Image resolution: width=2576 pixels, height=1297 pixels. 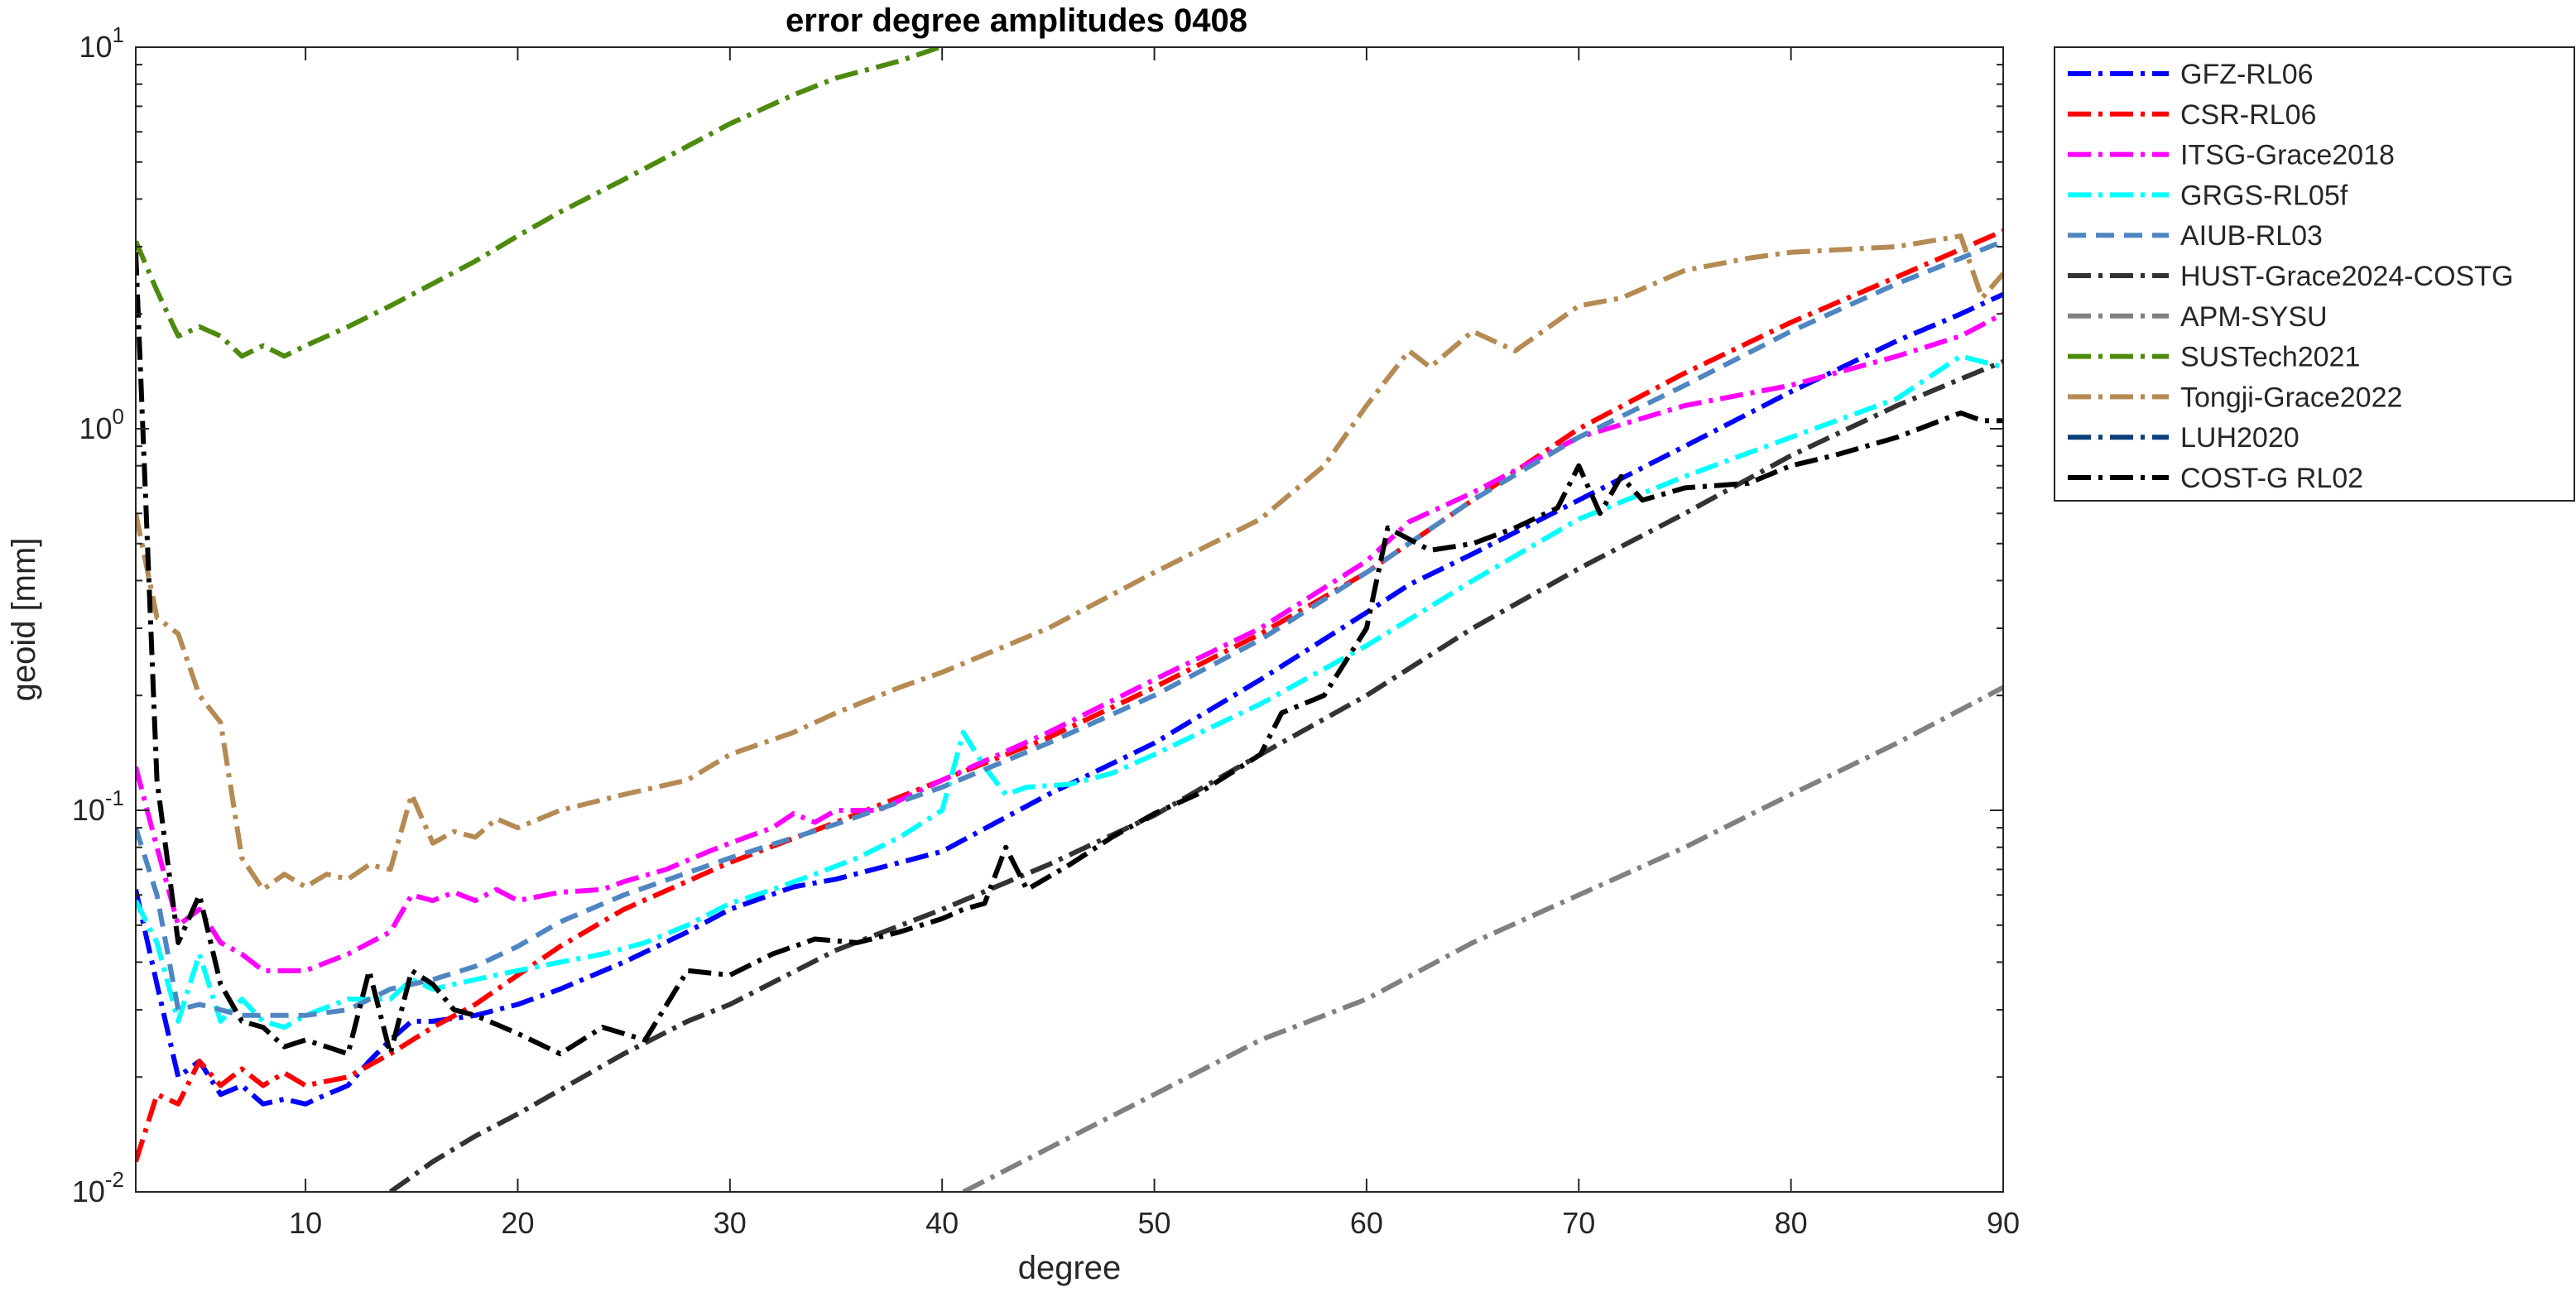 What do you see at coordinates (2003, 1223) in the screenshot?
I see `x-tick-label-8: 90` at bounding box center [2003, 1223].